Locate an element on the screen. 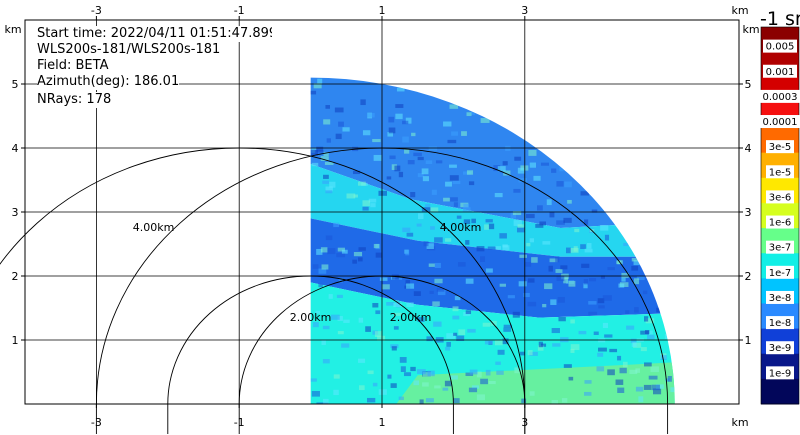 The width and height of the screenshot is (800, 435). colorbar-label: 1e-8 is located at coordinates (780, 323).